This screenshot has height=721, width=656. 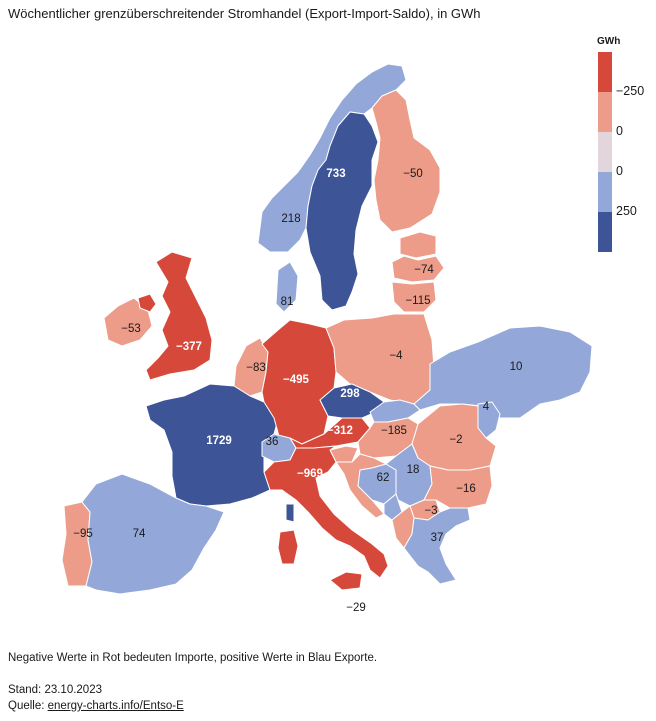 What do you see at coordinates (115, 706) in the screenshot?
I see `source-link: energy-charts.info/Entso-E` at bounding box center [115, 706].